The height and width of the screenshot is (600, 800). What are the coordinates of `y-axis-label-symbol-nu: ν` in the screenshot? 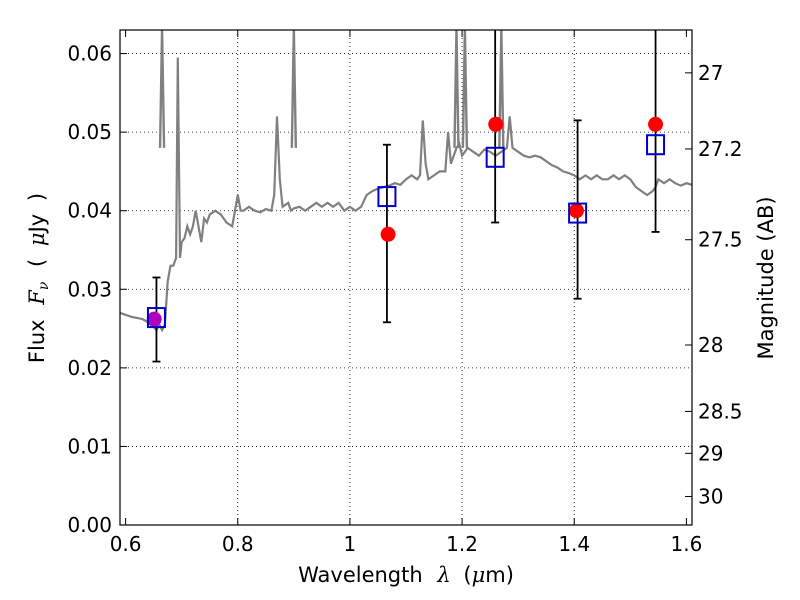 It's located at (44, 285).